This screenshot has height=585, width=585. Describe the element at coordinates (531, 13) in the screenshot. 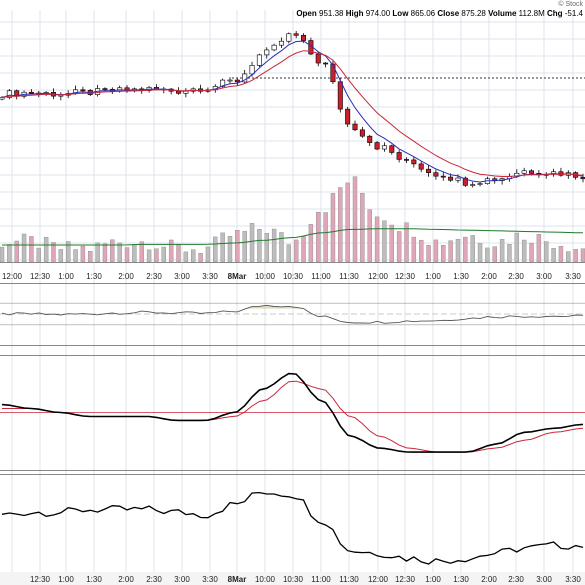

I see `volume-value: 112.8M` at that location.